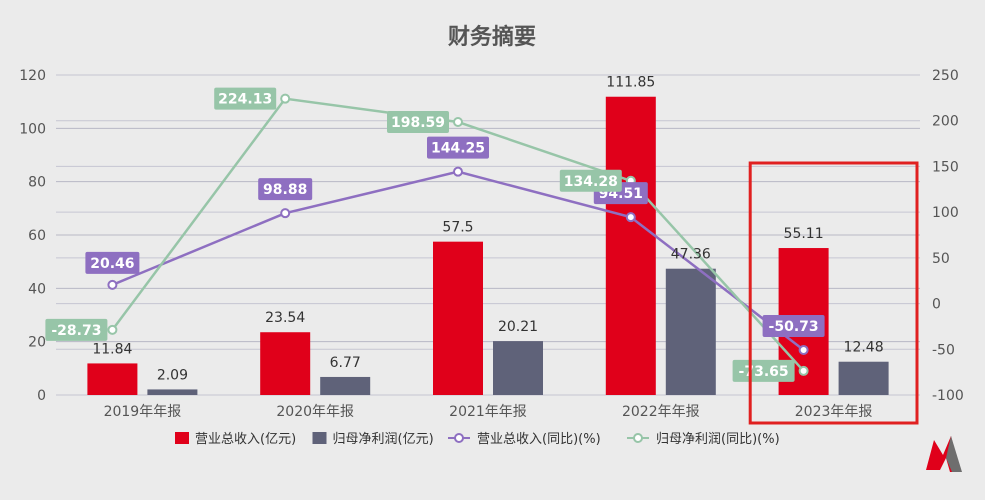 This screenshot has height=500, width=985. I want to click on line-value-label: 198.59, so click(418, 123).